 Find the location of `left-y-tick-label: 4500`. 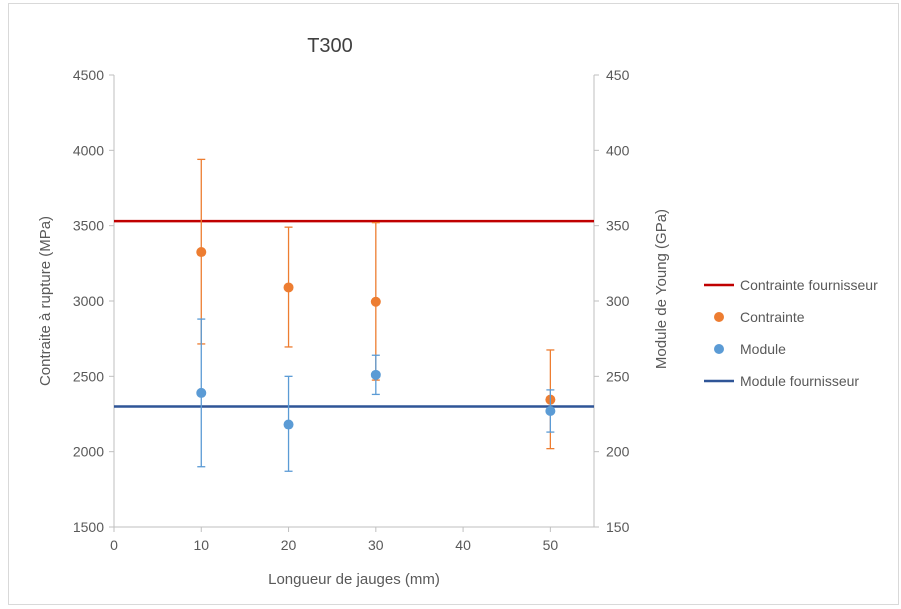

left-y-tick-label: 4500 is located at coordinates (88, 75).